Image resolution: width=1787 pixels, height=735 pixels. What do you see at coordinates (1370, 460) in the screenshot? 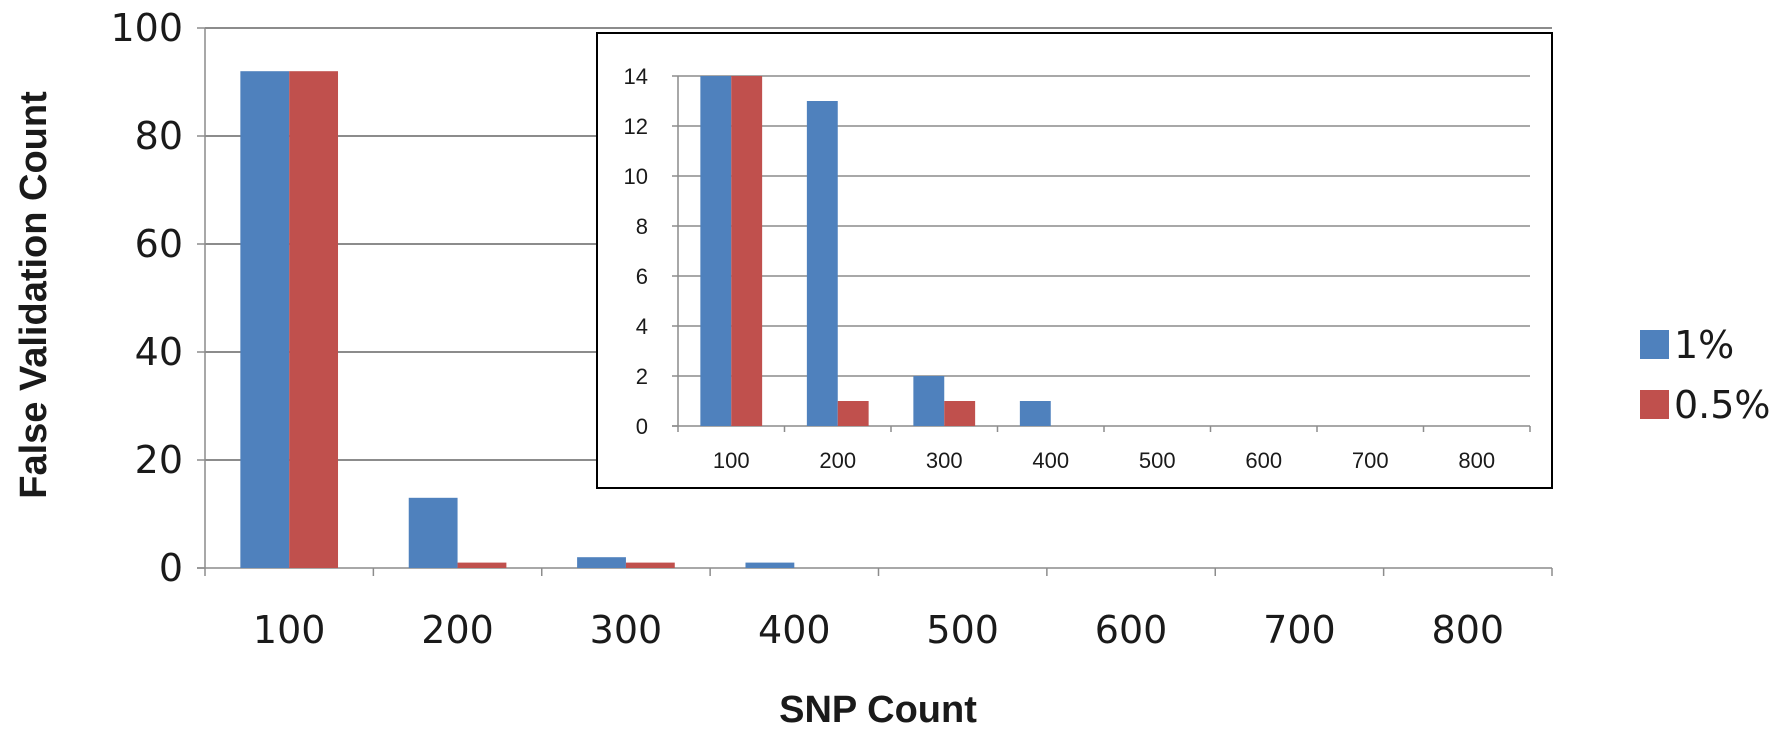
I see `inset-x-tick-label: 700` at bounding box center [1370, 460].